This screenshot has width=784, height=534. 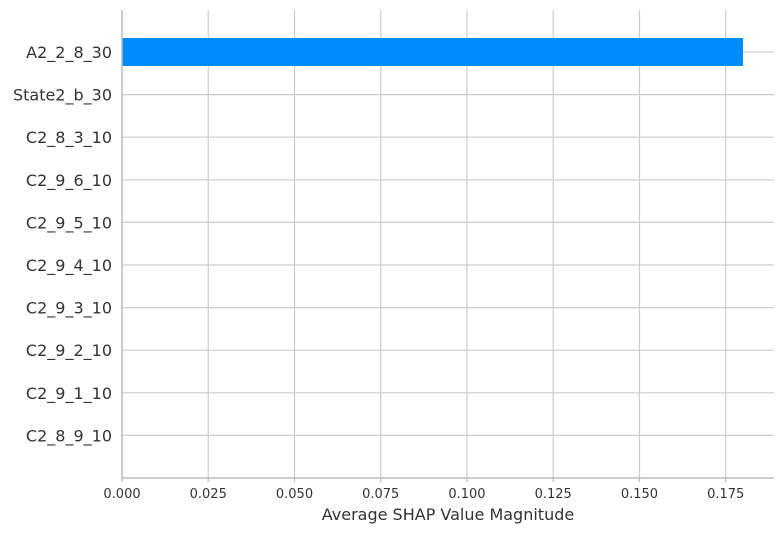 I want to click on x-tick-label: 0.125, so click(x=553, y=494).